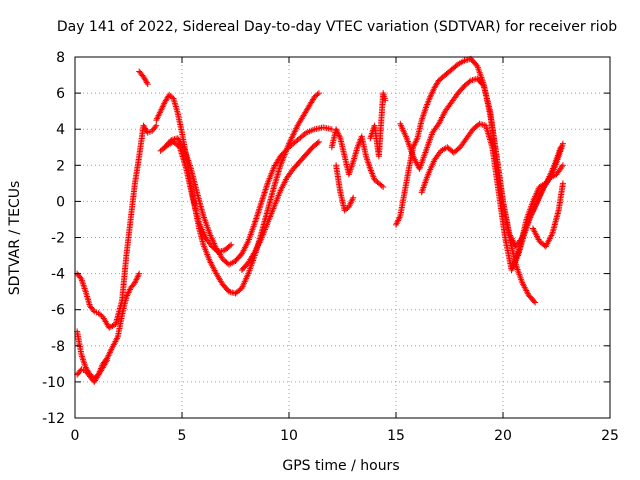 This screenshot has width=640, height=480. Describe the element at coordinates (60, 202) in the screenshot. I see `y-tick-label: 0` at that location.